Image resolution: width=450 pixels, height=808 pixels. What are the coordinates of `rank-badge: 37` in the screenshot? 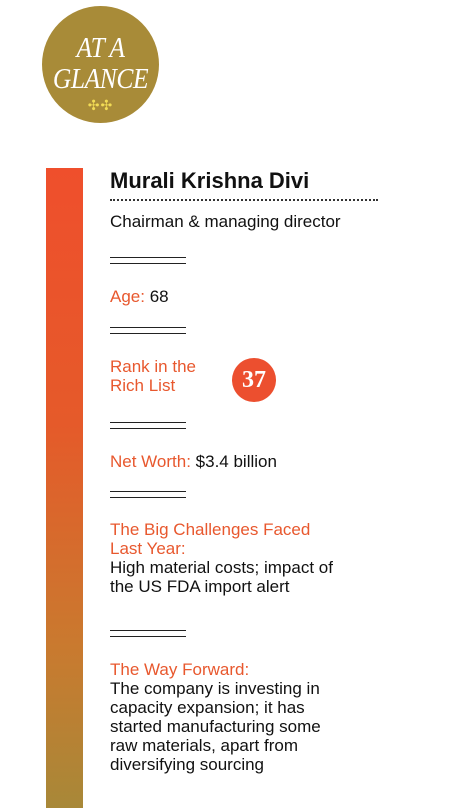 It's located at (254, 380).